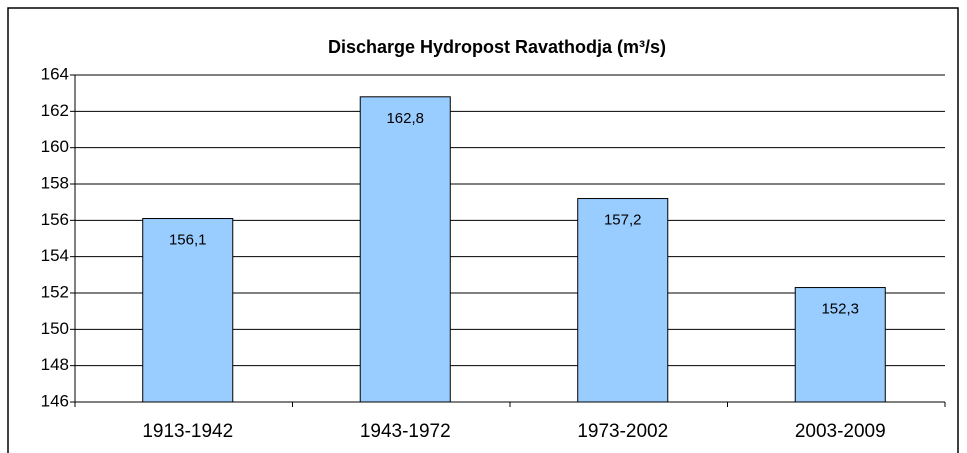 The width and height of the screenshot is (967, 453). Describe the element at coordinates (55, 255) in the screenshot. I see `y-tick-label: 154` at that location.